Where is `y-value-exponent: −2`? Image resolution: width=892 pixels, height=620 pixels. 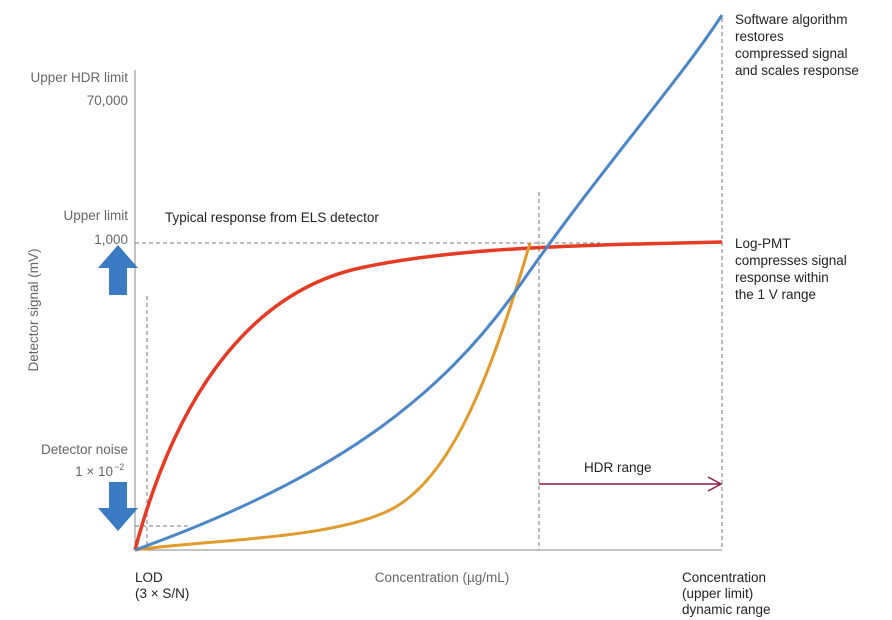 y-value-exponent: −2 is located at coordinates (119, 467).